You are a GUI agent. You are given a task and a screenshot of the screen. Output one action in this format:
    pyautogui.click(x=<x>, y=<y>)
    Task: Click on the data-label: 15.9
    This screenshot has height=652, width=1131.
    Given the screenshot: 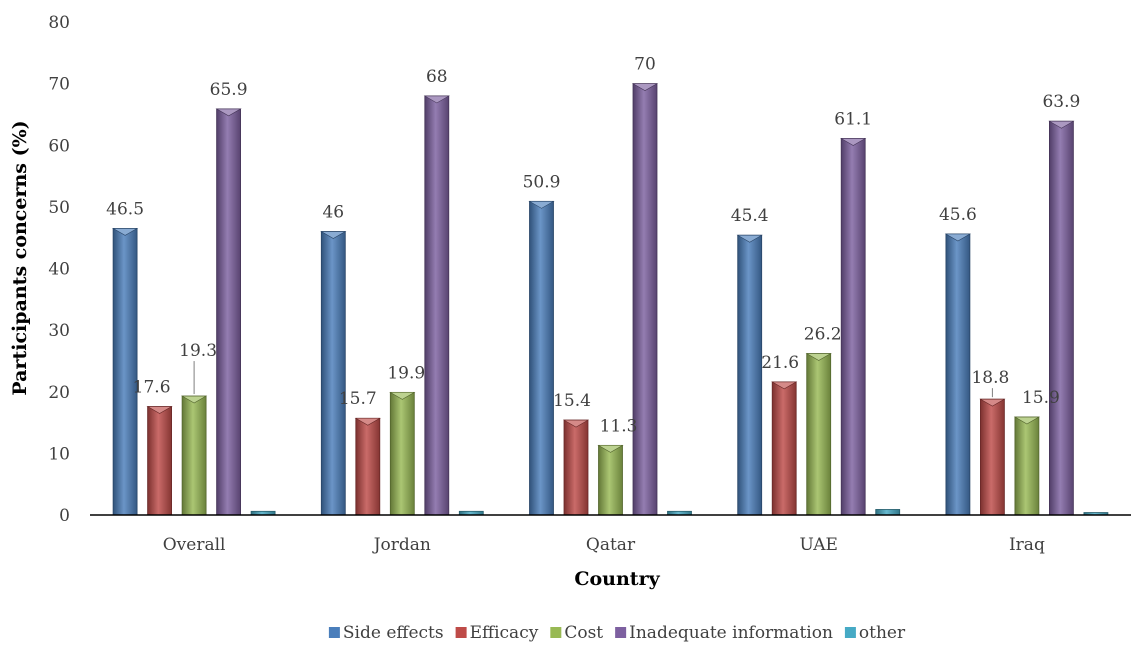 What is the action you would take?
    pyautogui.click(x=1041, y=398)
    